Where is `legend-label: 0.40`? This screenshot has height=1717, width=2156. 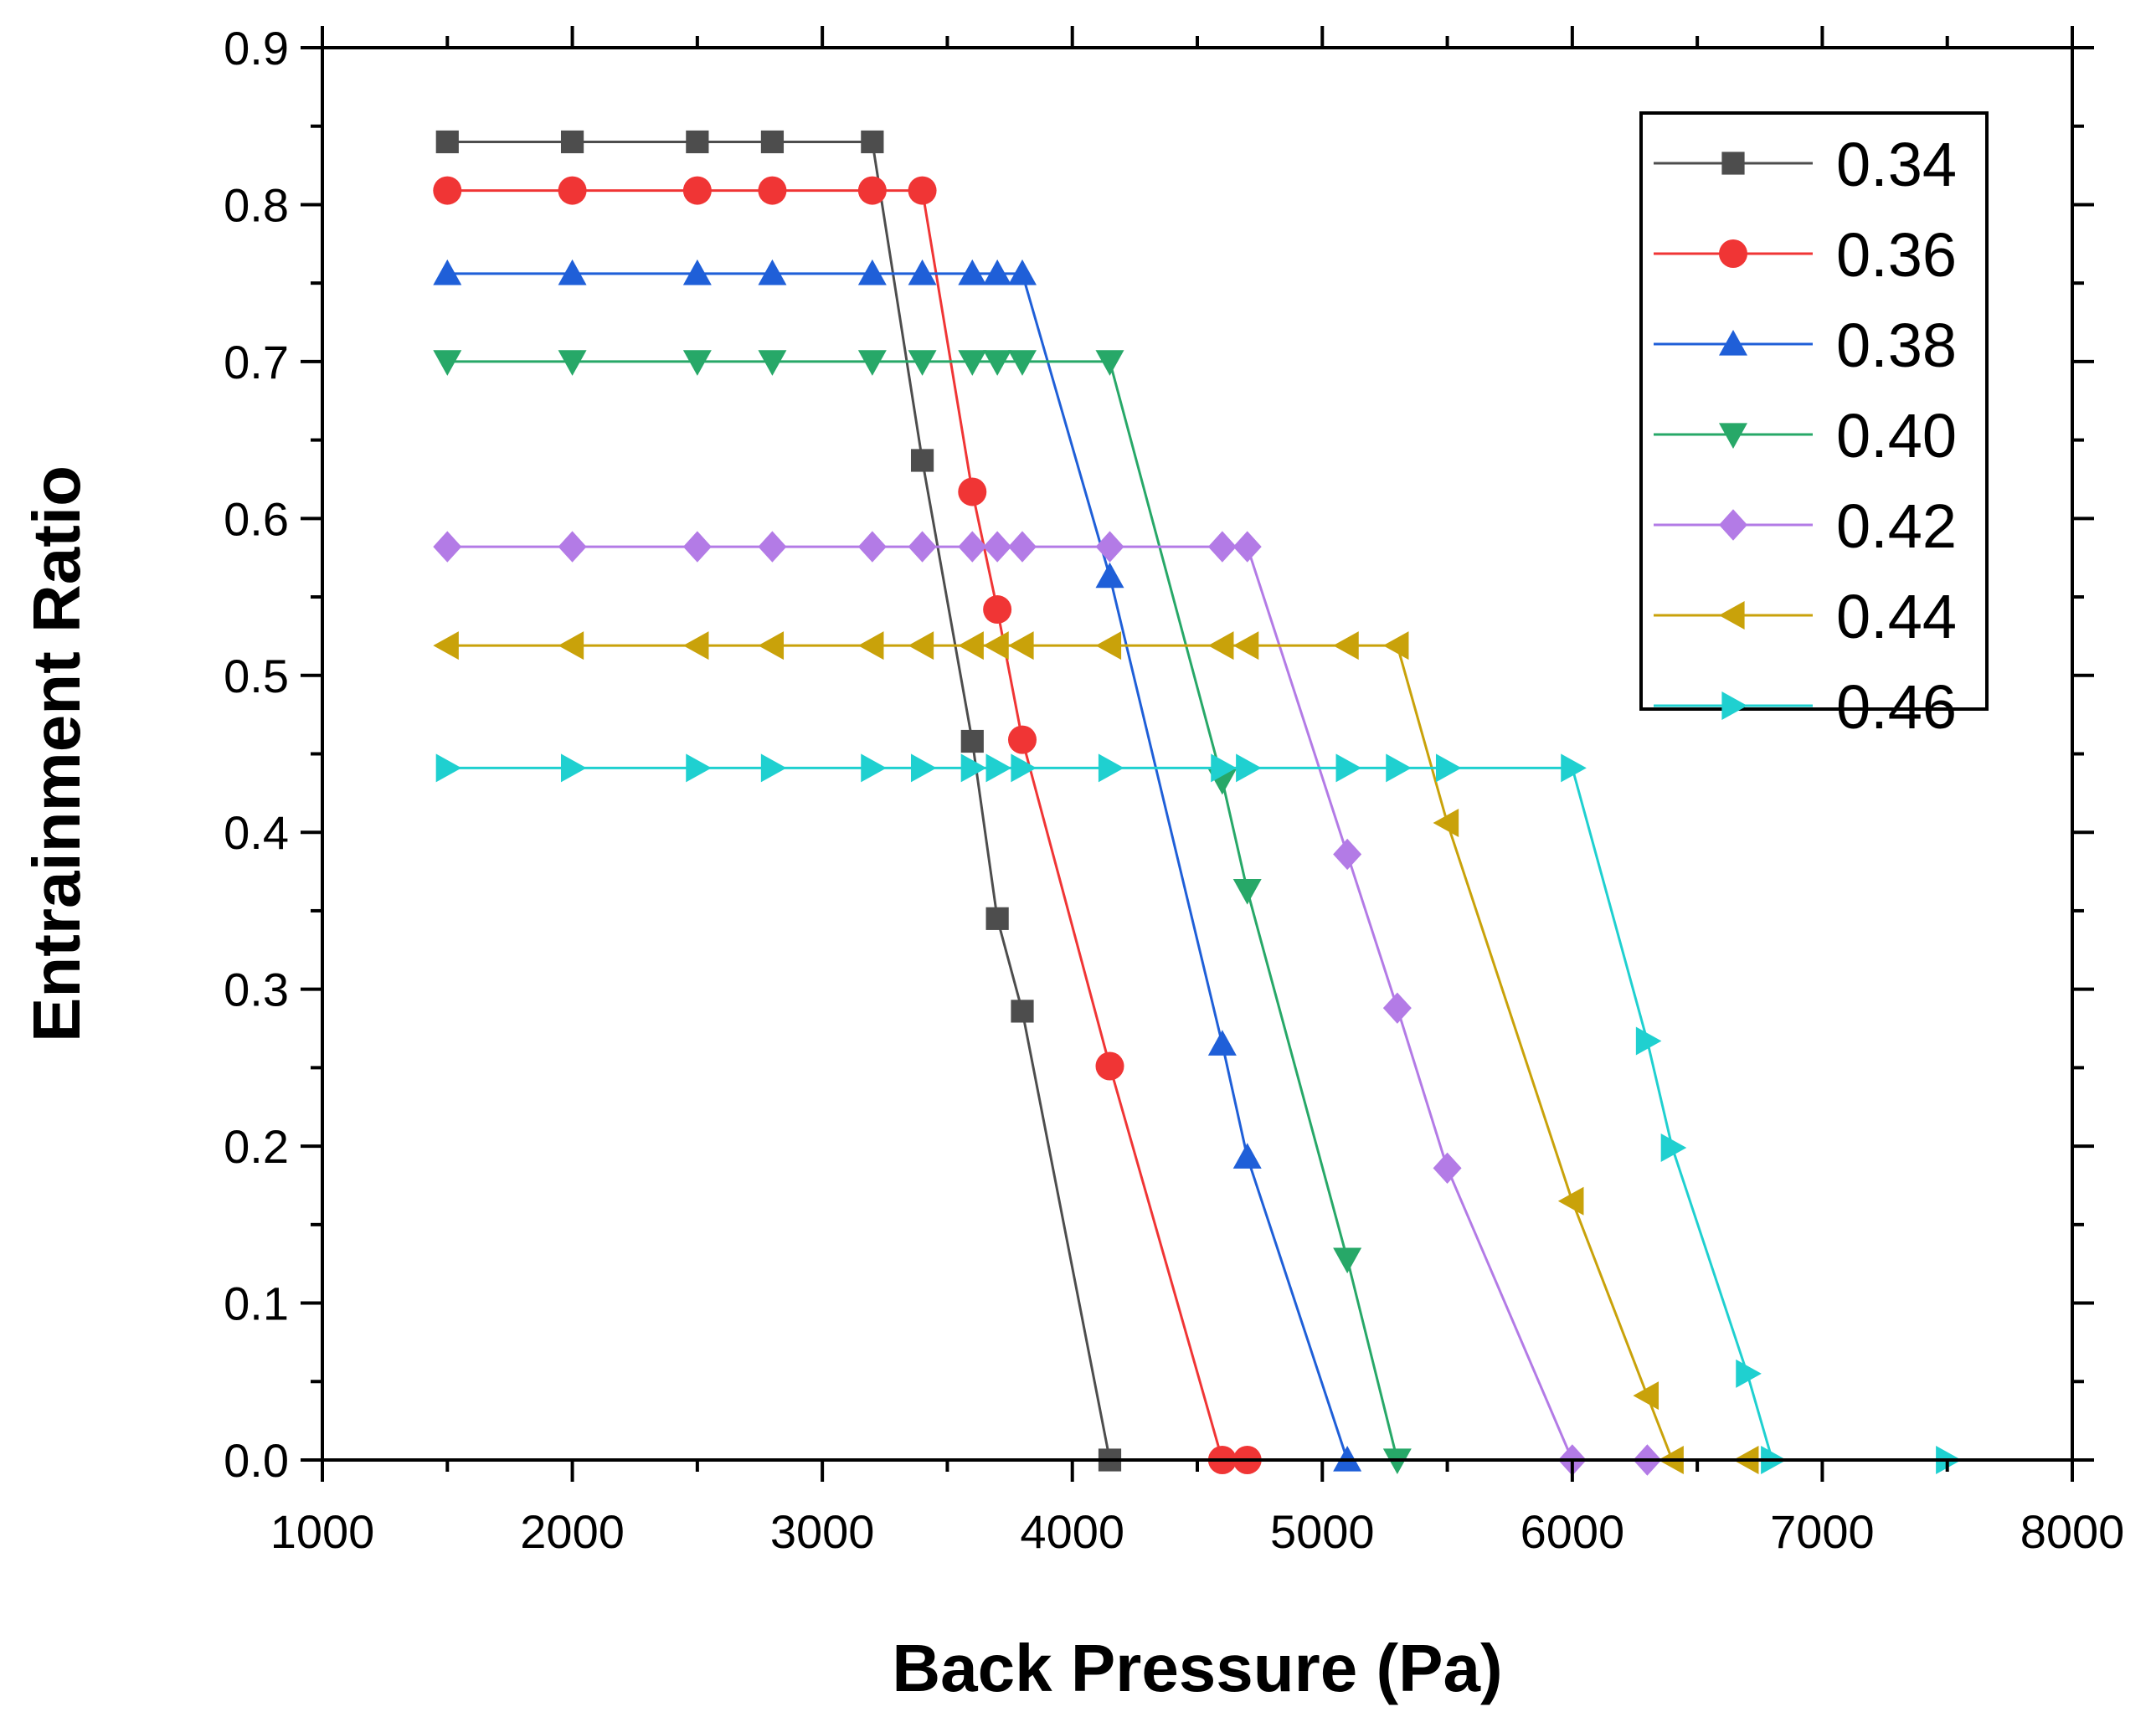 legend-label: 0.40 is located at coordinates (1896, 435).